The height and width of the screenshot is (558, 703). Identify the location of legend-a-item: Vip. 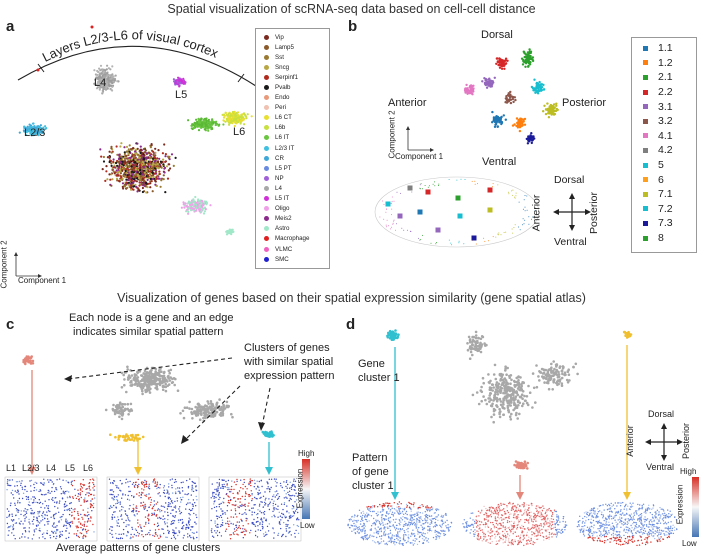
(292, 37).